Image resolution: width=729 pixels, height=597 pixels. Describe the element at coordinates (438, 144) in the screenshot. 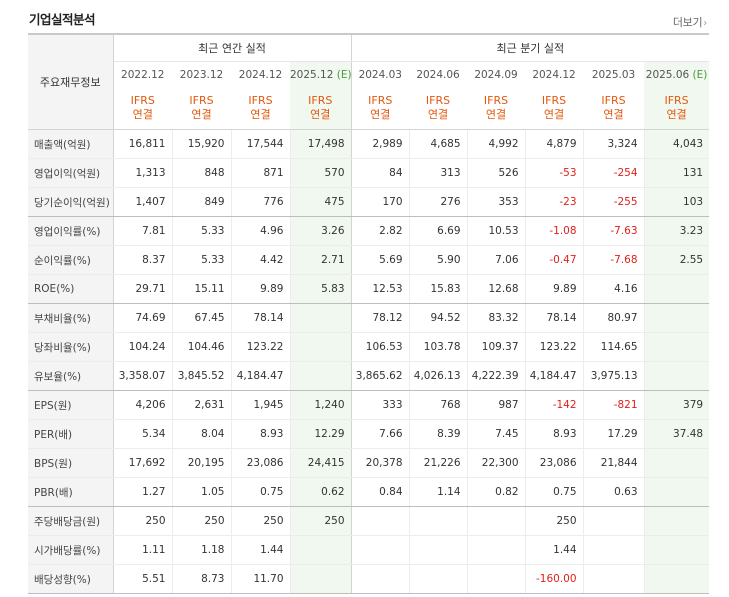

I see `table-cell: 4,685` at that location.